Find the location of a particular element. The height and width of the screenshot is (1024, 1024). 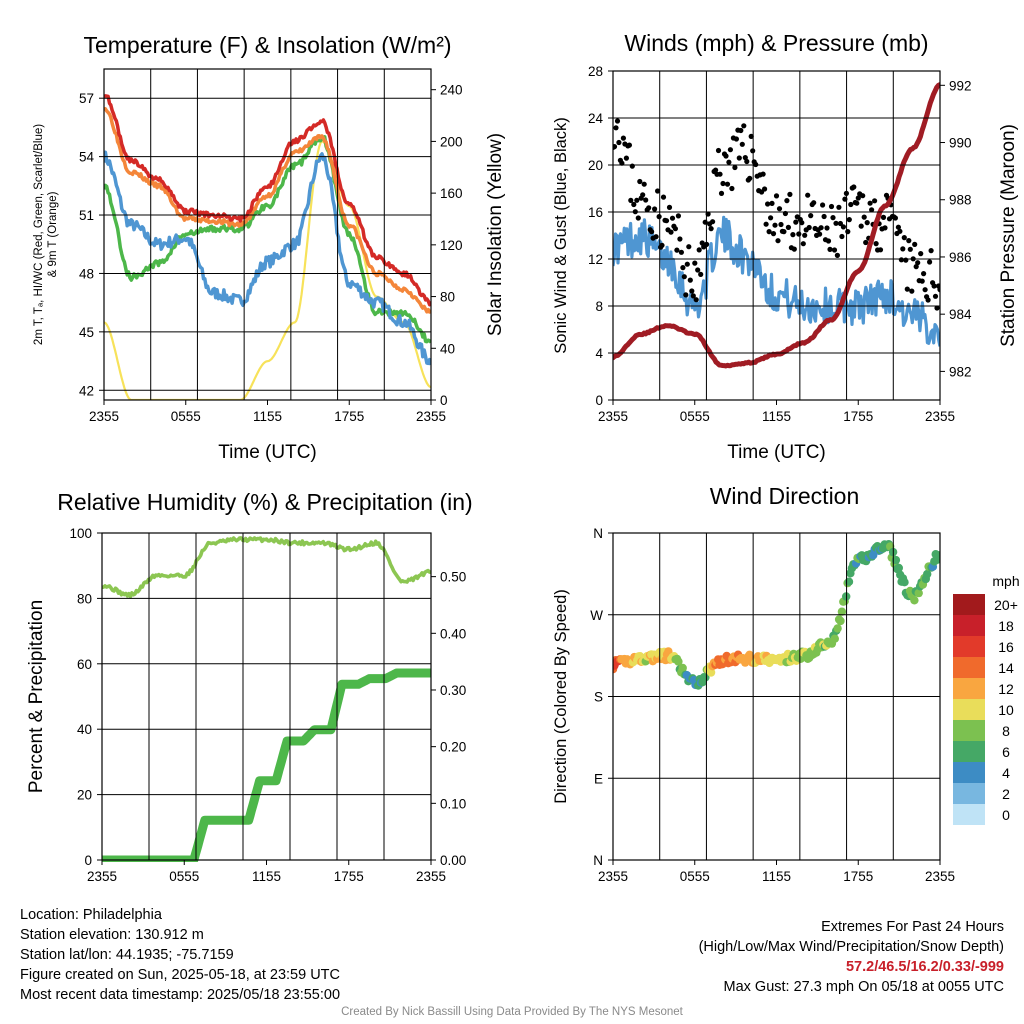

solar-insolation-line is located at coordinates (267, 270).